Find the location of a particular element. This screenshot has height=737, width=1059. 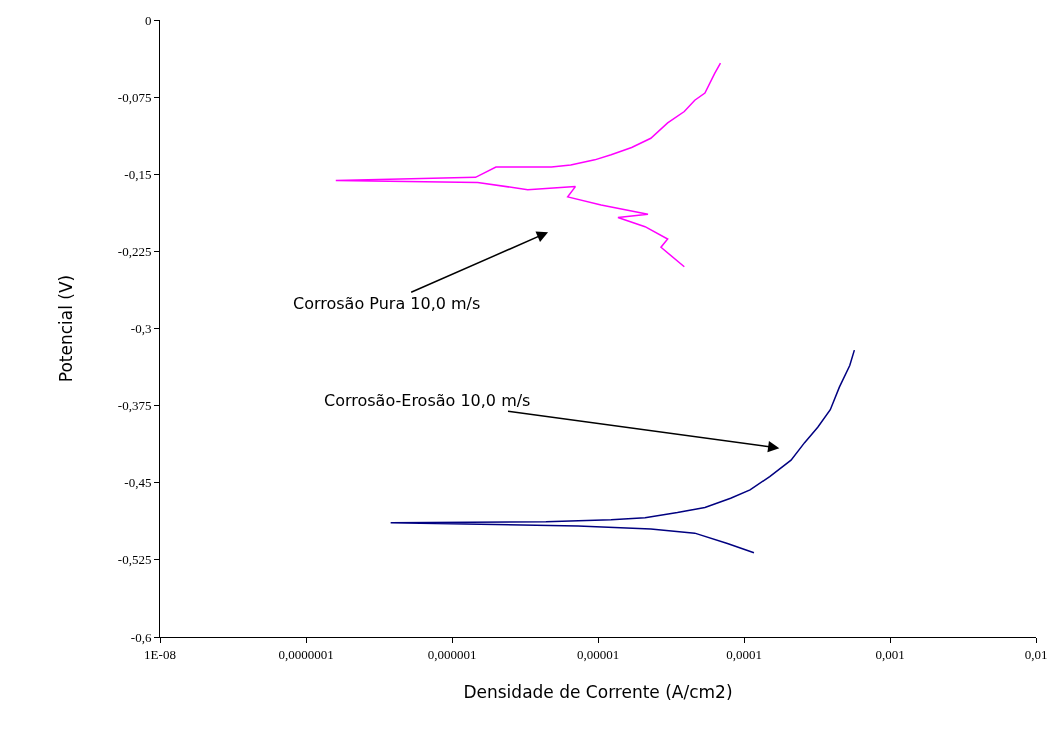

y-tick-label: -0,525 is located at coordinates (134, 560).